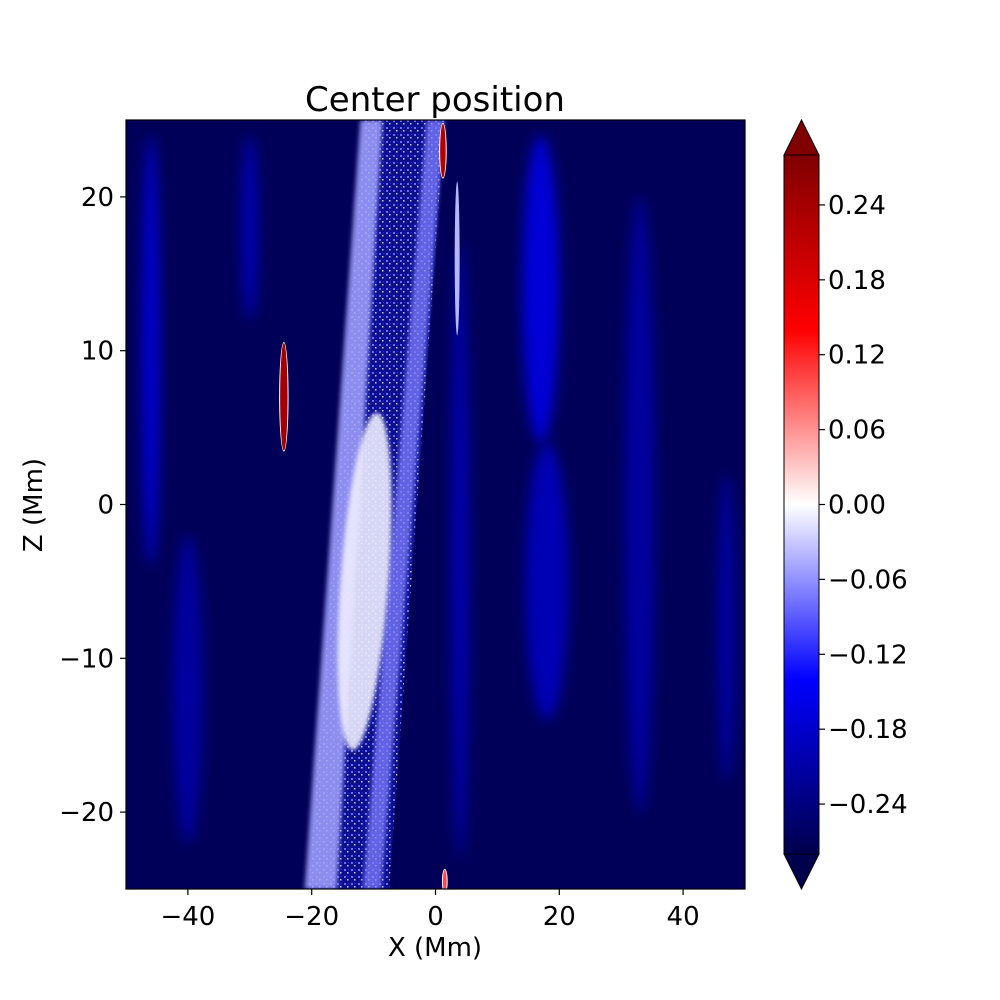  I want to click on colorbar-top-extension, so click(801, 137).